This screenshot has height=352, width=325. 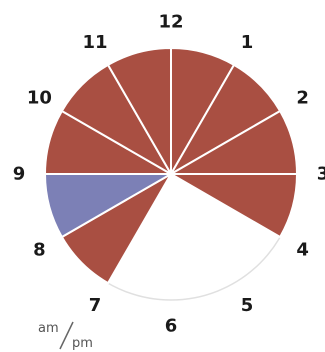 I want to click on hour-label-6: 6, so click(x=171, y=326).